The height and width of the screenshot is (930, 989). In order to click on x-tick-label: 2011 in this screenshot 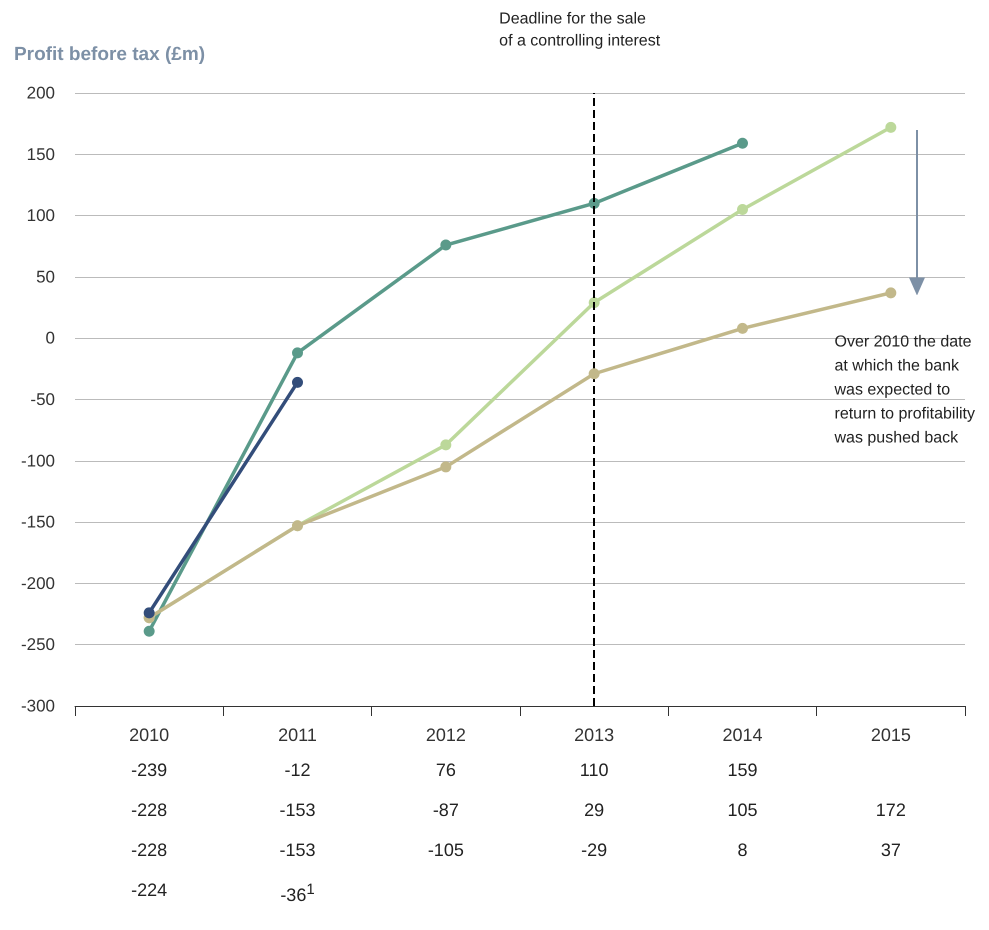, I will do `click(297, 735)`.